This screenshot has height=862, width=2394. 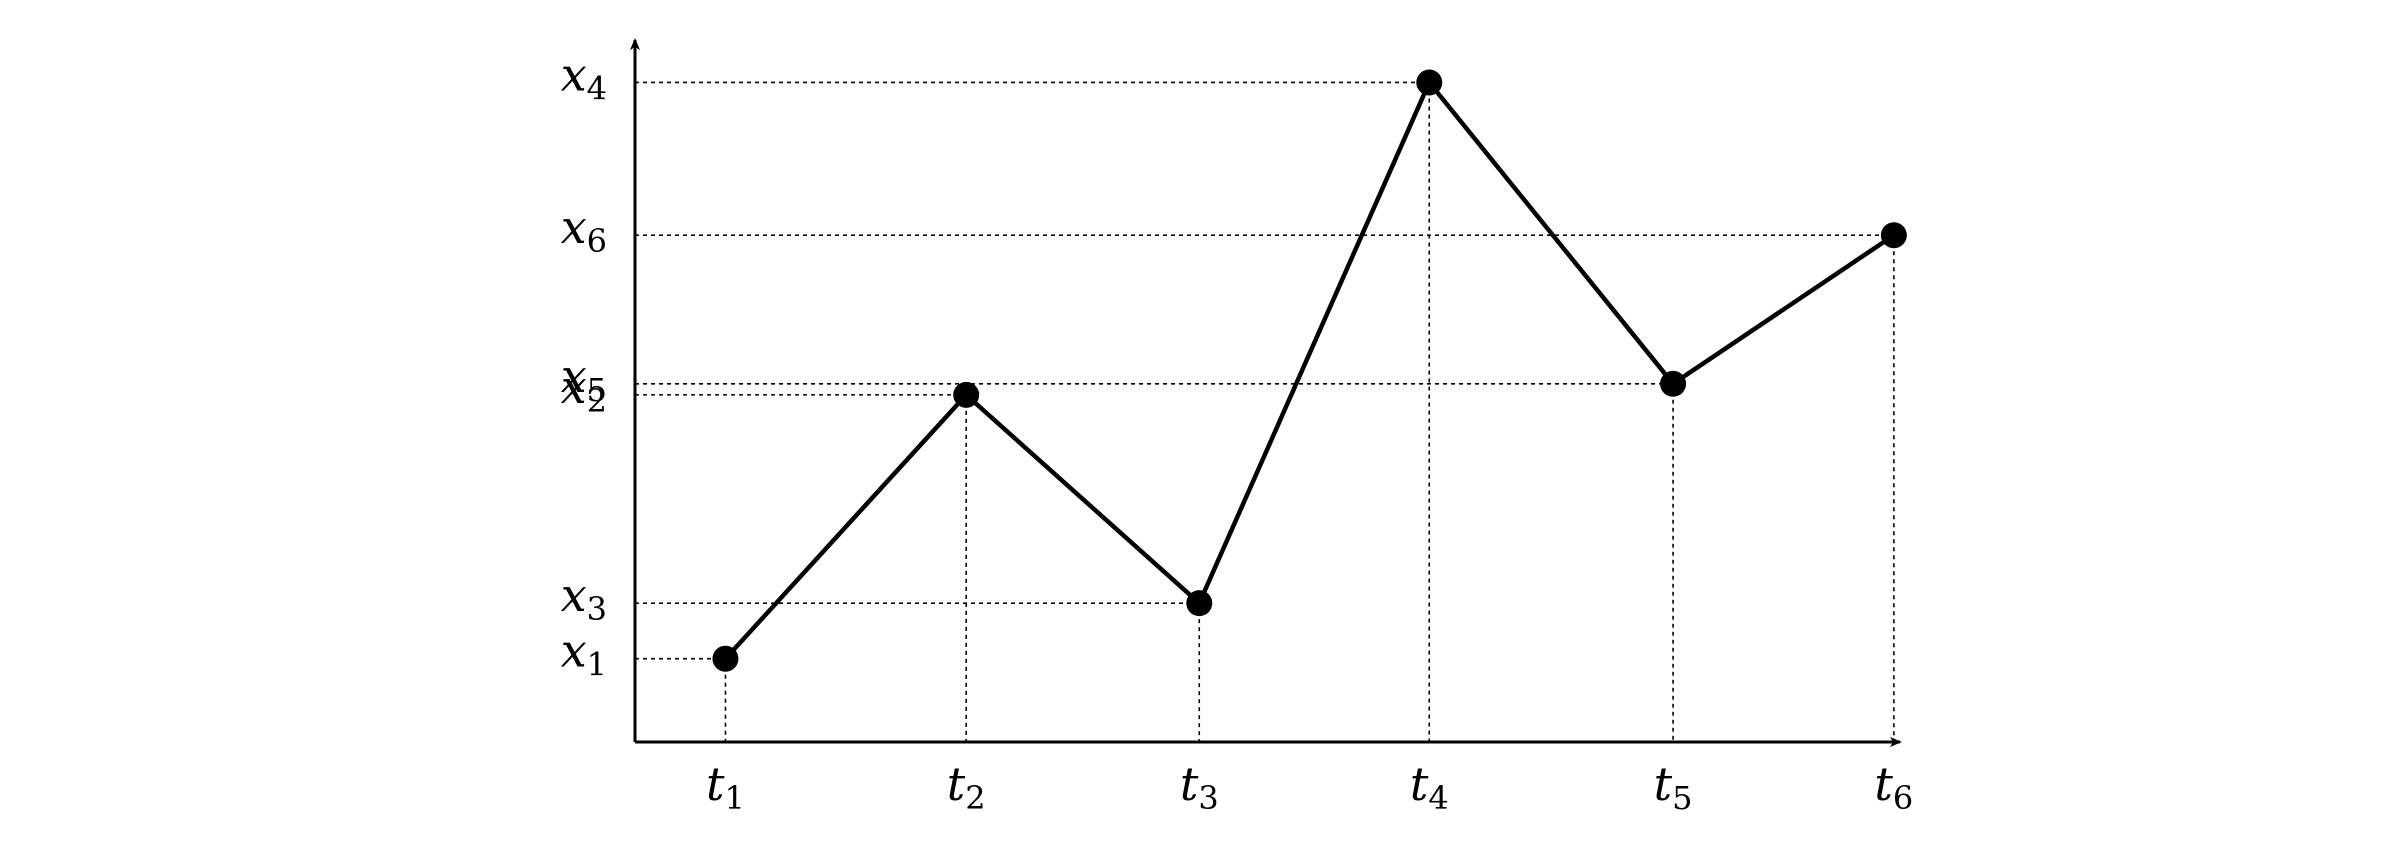 I want to click on y-tick-label-x3: x3, so click(x=584, y=598).